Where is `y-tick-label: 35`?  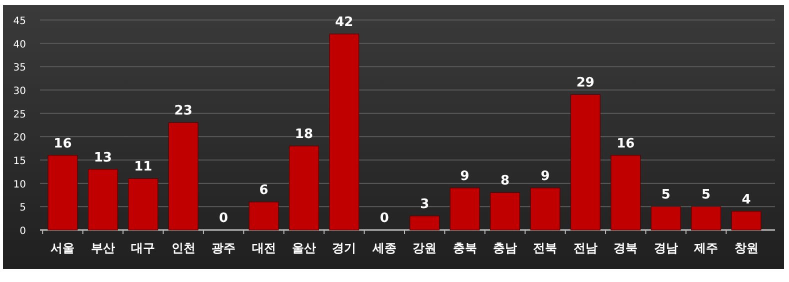
y-tick-label: 35 is located at coordinates (19, 68).